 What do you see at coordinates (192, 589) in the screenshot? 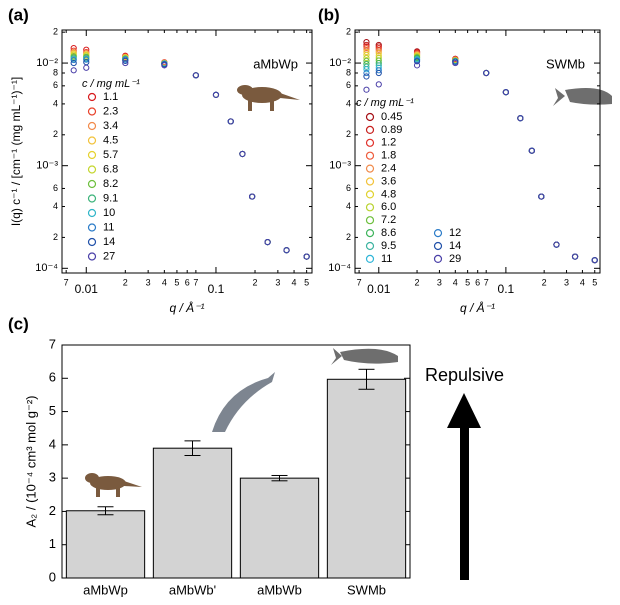
I see `x-tick-label: aMbWb'` at bounding box center [192, 589].